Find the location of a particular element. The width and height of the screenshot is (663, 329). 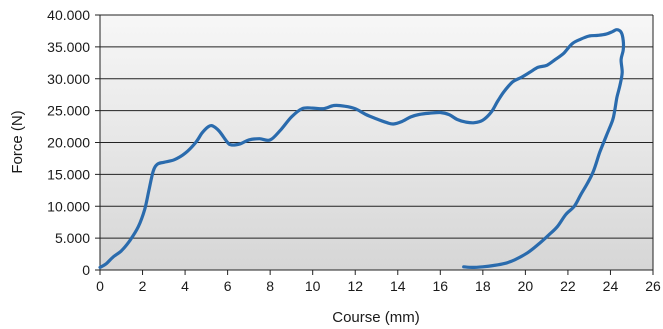

x-tick-label-1: 2 is located at coordinates (143, 286).